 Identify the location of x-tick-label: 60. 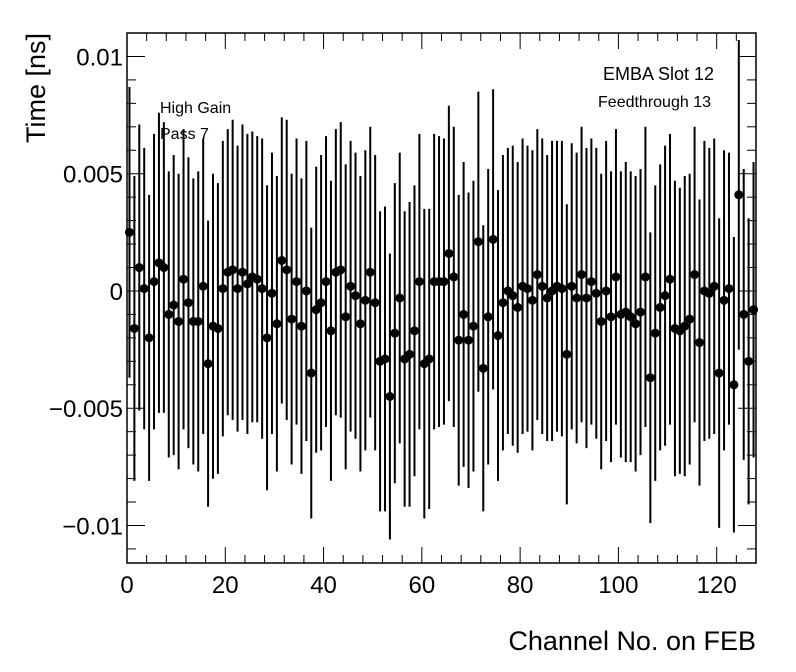
(421, 585).